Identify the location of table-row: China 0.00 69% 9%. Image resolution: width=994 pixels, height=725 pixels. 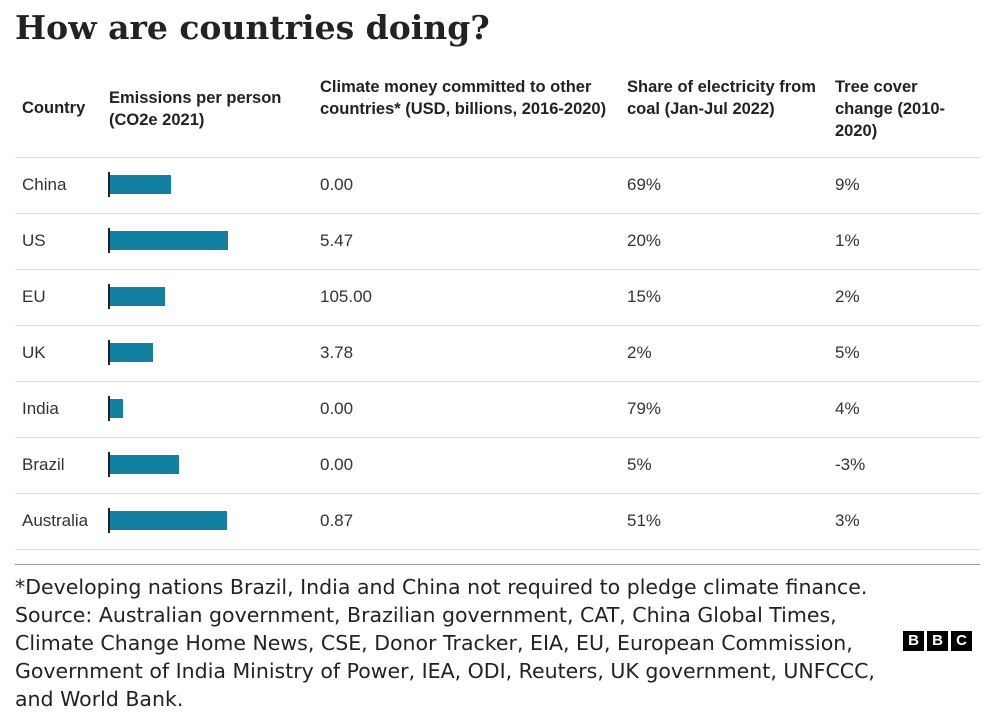
(497, 186).